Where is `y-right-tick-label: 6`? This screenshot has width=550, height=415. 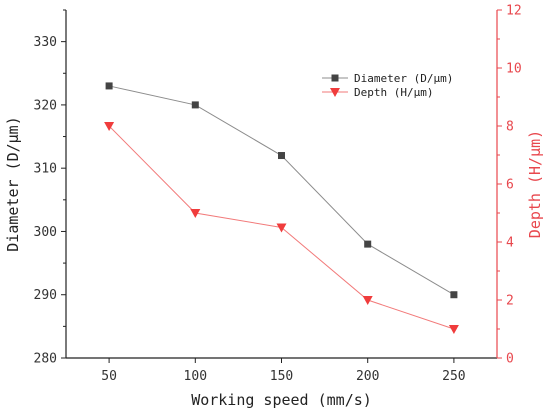
y-right-tick-label: 6 is located at coordinates (510, 185).